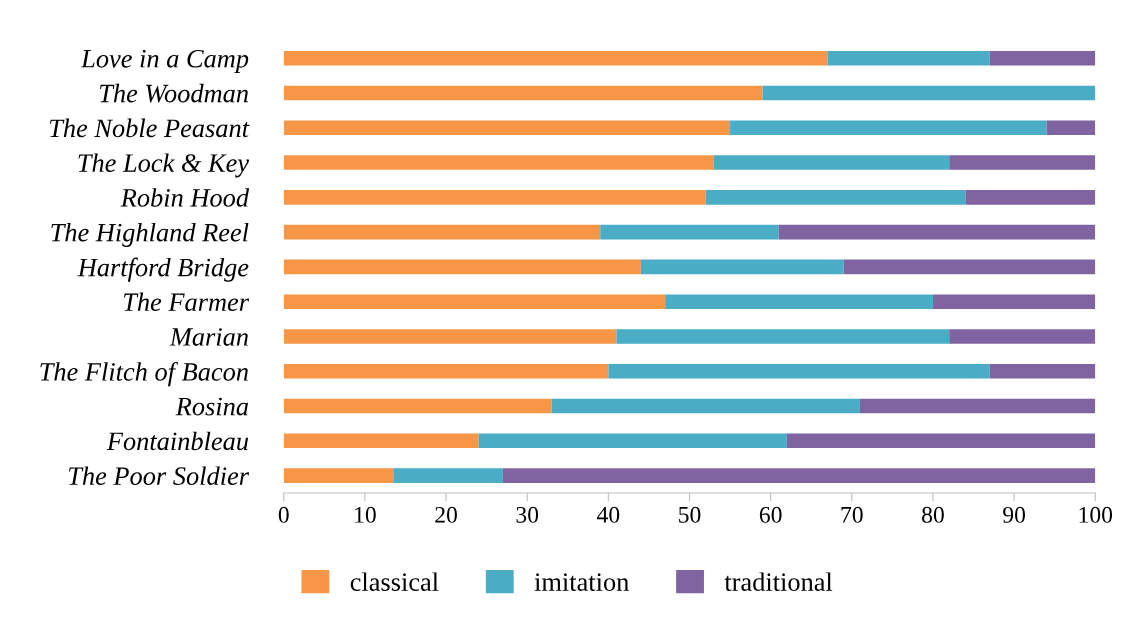  I want to click on y-tick-label: The Highland Reel, so click(150, 234).